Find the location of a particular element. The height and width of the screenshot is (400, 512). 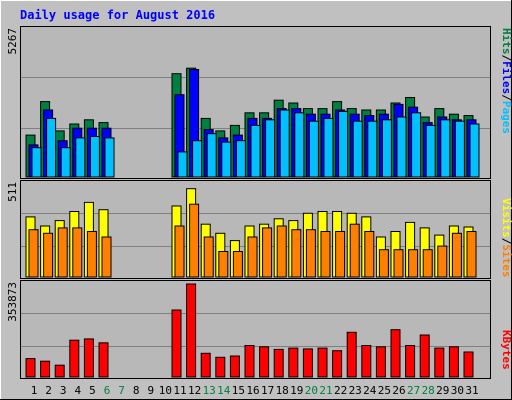

x-tick-label-day-20: 20 is located at coordinates (311, 390).